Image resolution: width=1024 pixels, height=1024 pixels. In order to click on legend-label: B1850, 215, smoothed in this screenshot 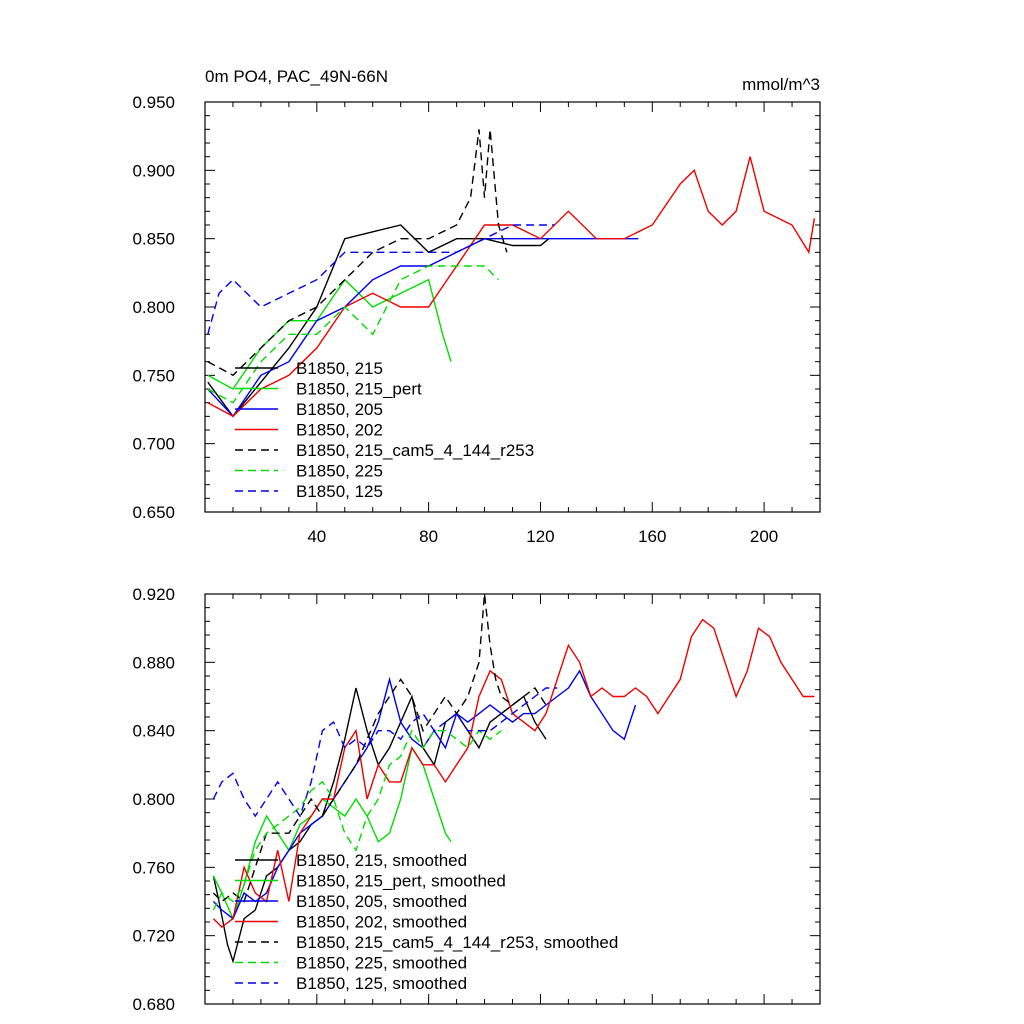, I will do `click(381, 860)`.